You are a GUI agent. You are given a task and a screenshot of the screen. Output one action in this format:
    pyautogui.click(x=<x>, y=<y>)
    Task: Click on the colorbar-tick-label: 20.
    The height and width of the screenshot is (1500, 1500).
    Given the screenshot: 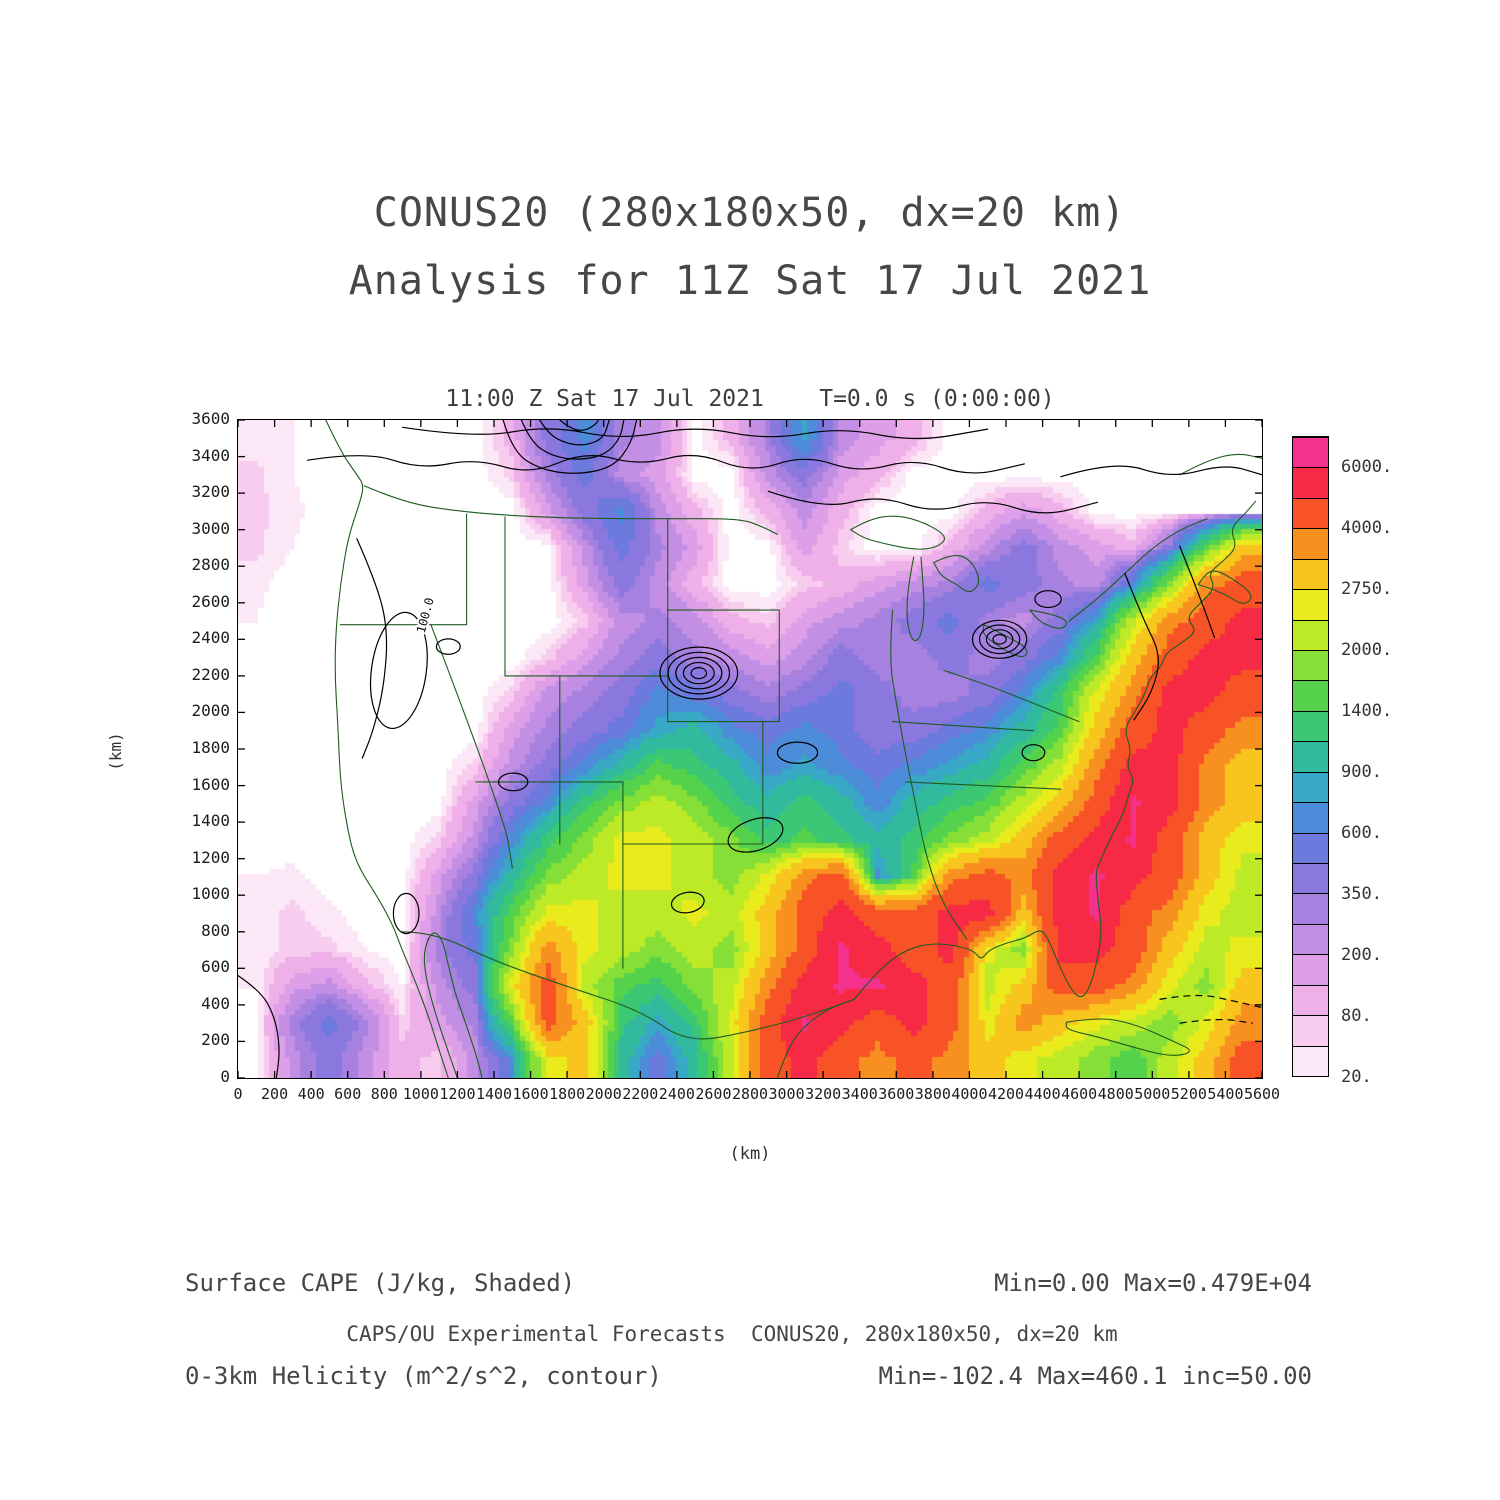 What is the action you would take?
    pyautogui.click(x=1356, y=1077)
    